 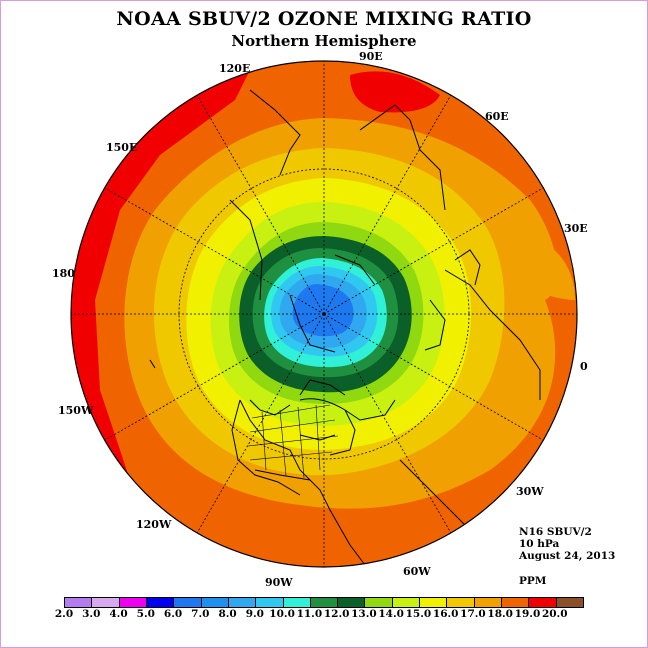 What do you see at coordinates (500, 614) in the screenshot?
I see `legend-tick-label: 18.0` at bounding box center [500, 614].